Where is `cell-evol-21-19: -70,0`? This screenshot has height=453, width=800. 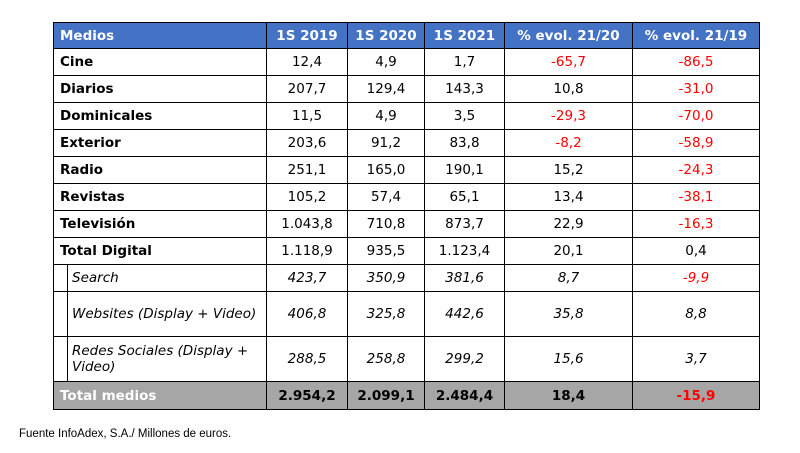 cell-evol-21-19: -70,0 is located at coordinates (696, 116).